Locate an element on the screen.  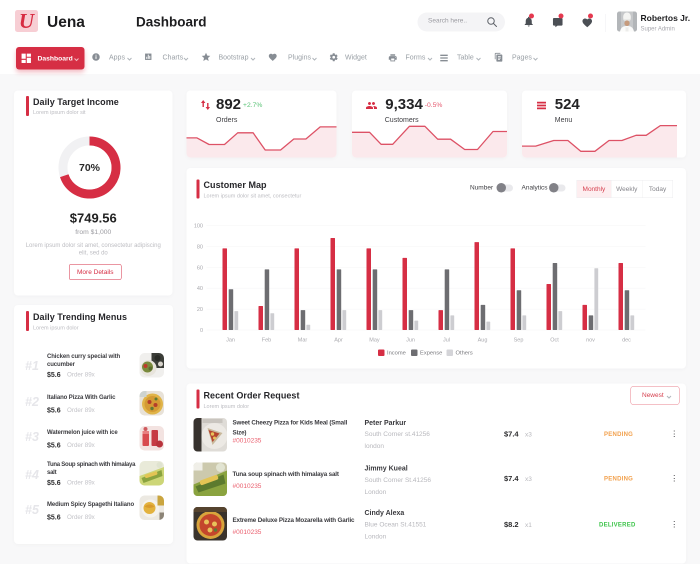
svg-text: Jul is located at coordinates (446, 341).